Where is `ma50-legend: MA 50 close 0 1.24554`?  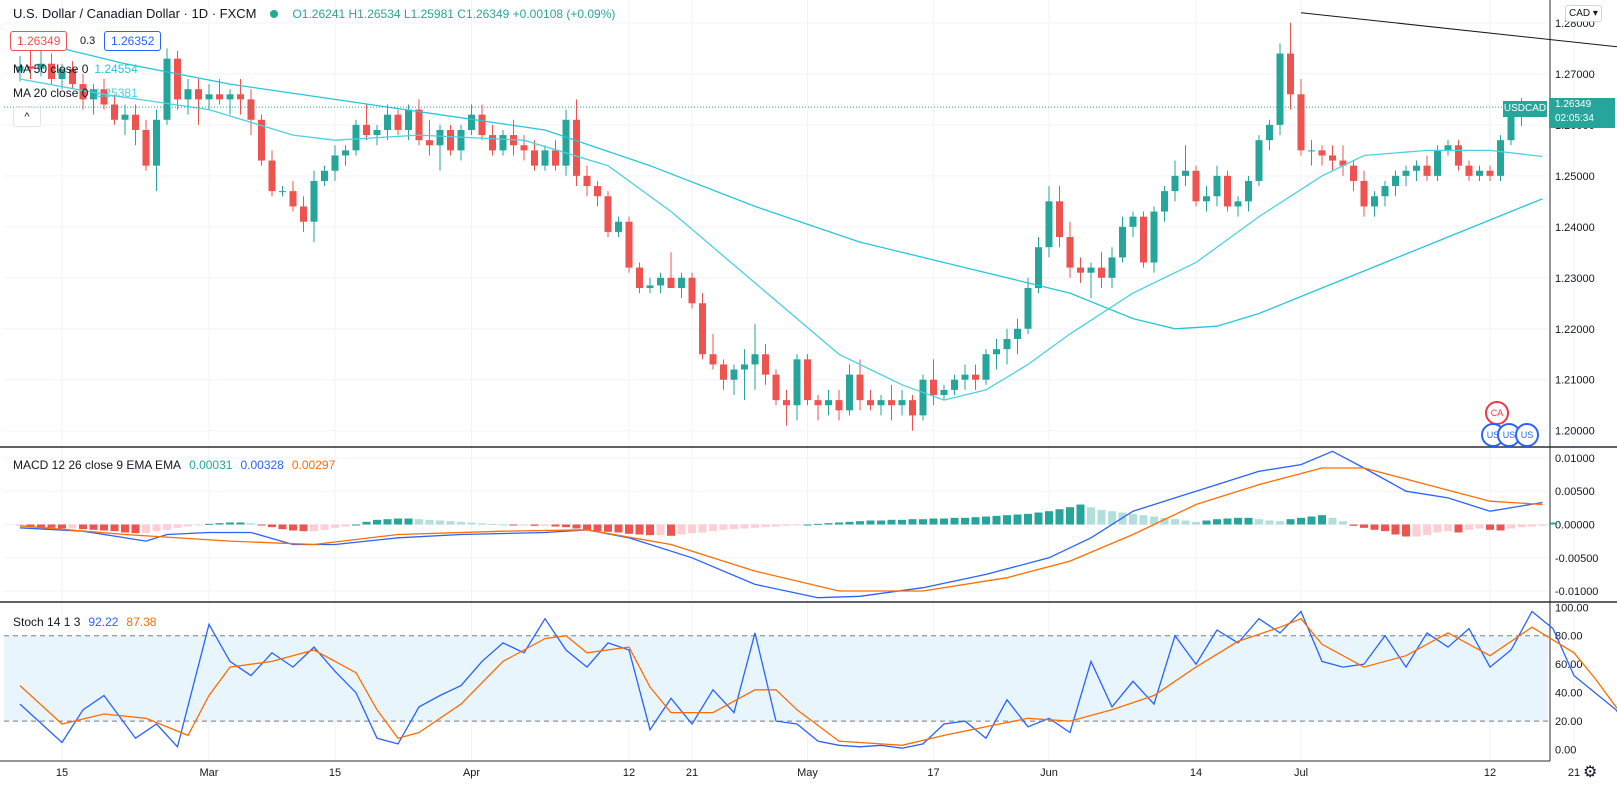 ma50-legend: MA 50 close 0 1.24554 is located at coordinates (75, 69).